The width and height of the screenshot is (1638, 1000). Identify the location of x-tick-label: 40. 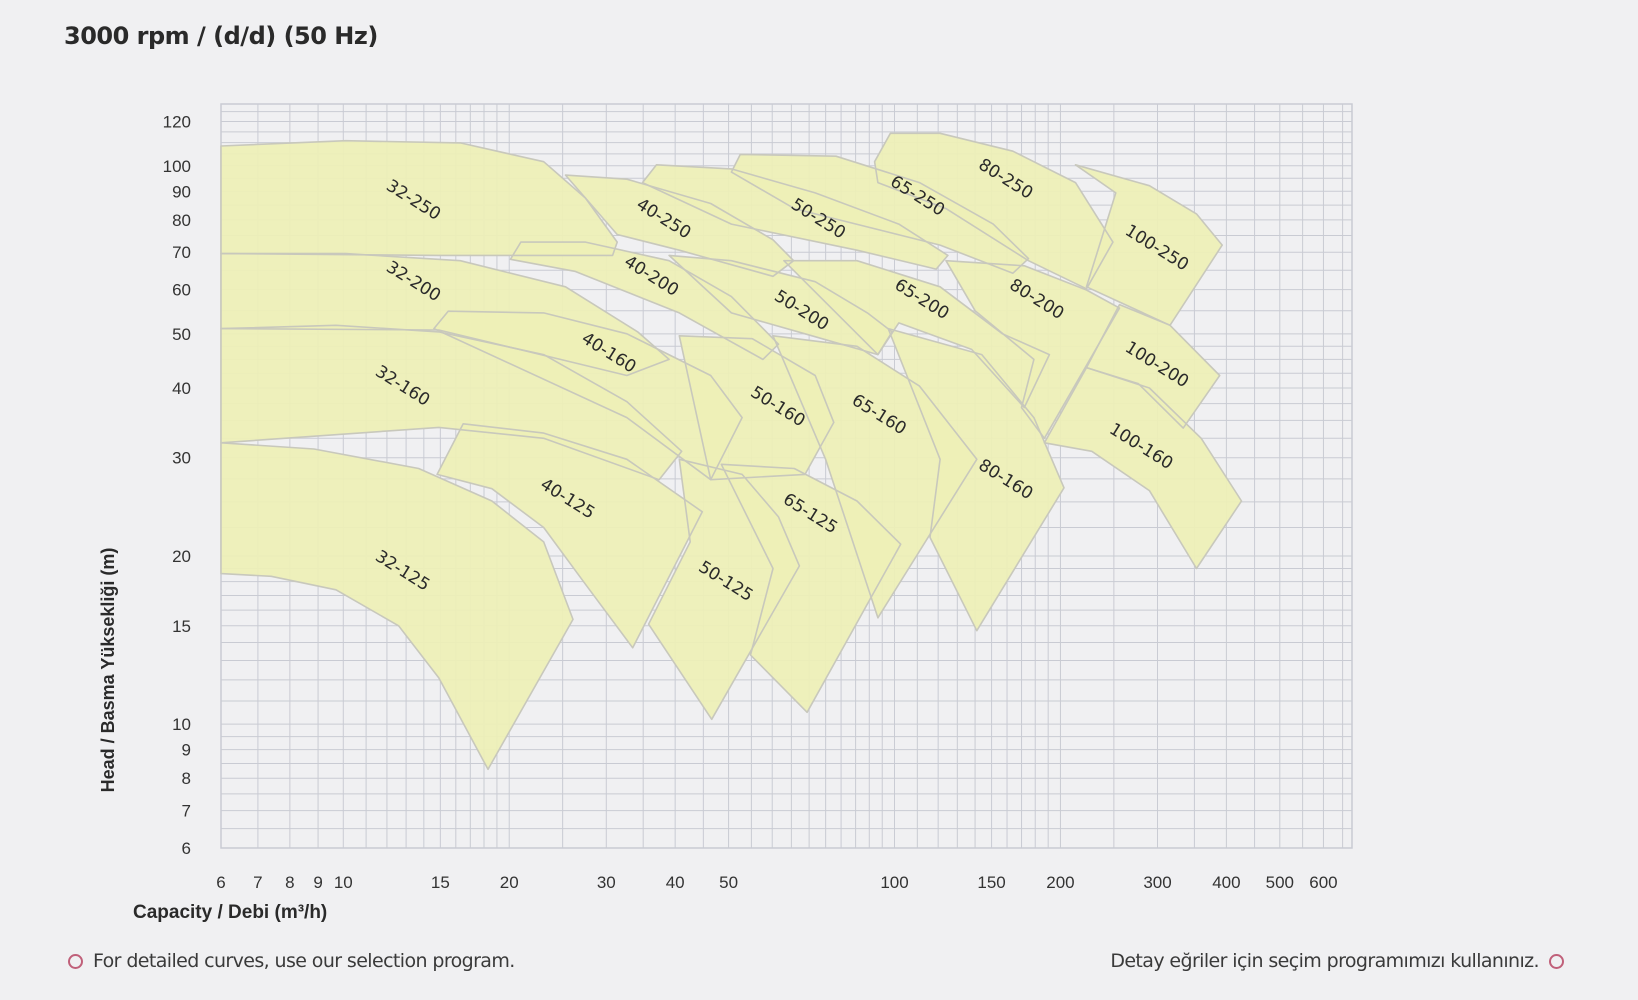
(675, 882).